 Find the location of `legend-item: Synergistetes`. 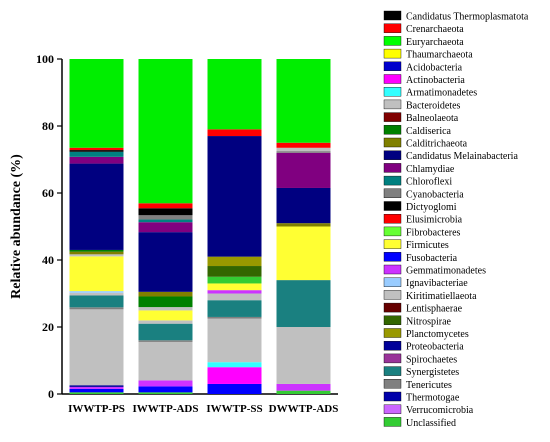

legend-item: Synergistetes is located at coordinates (421, 372).